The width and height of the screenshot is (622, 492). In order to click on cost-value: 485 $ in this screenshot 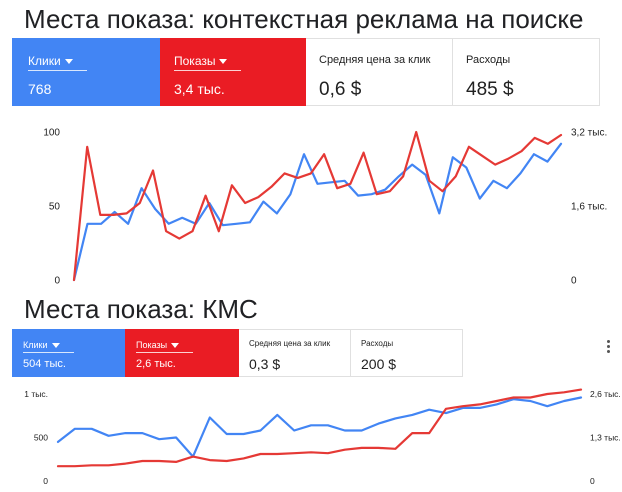, I will do `click(490, 89)`.